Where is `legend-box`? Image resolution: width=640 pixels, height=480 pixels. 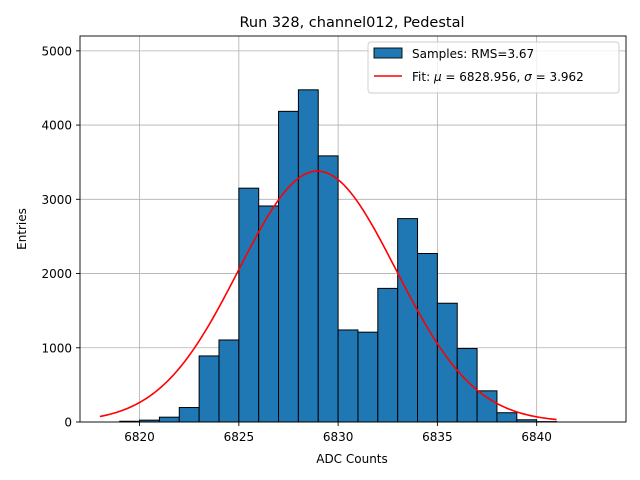
legend-box is located at coordinates (493, 67).